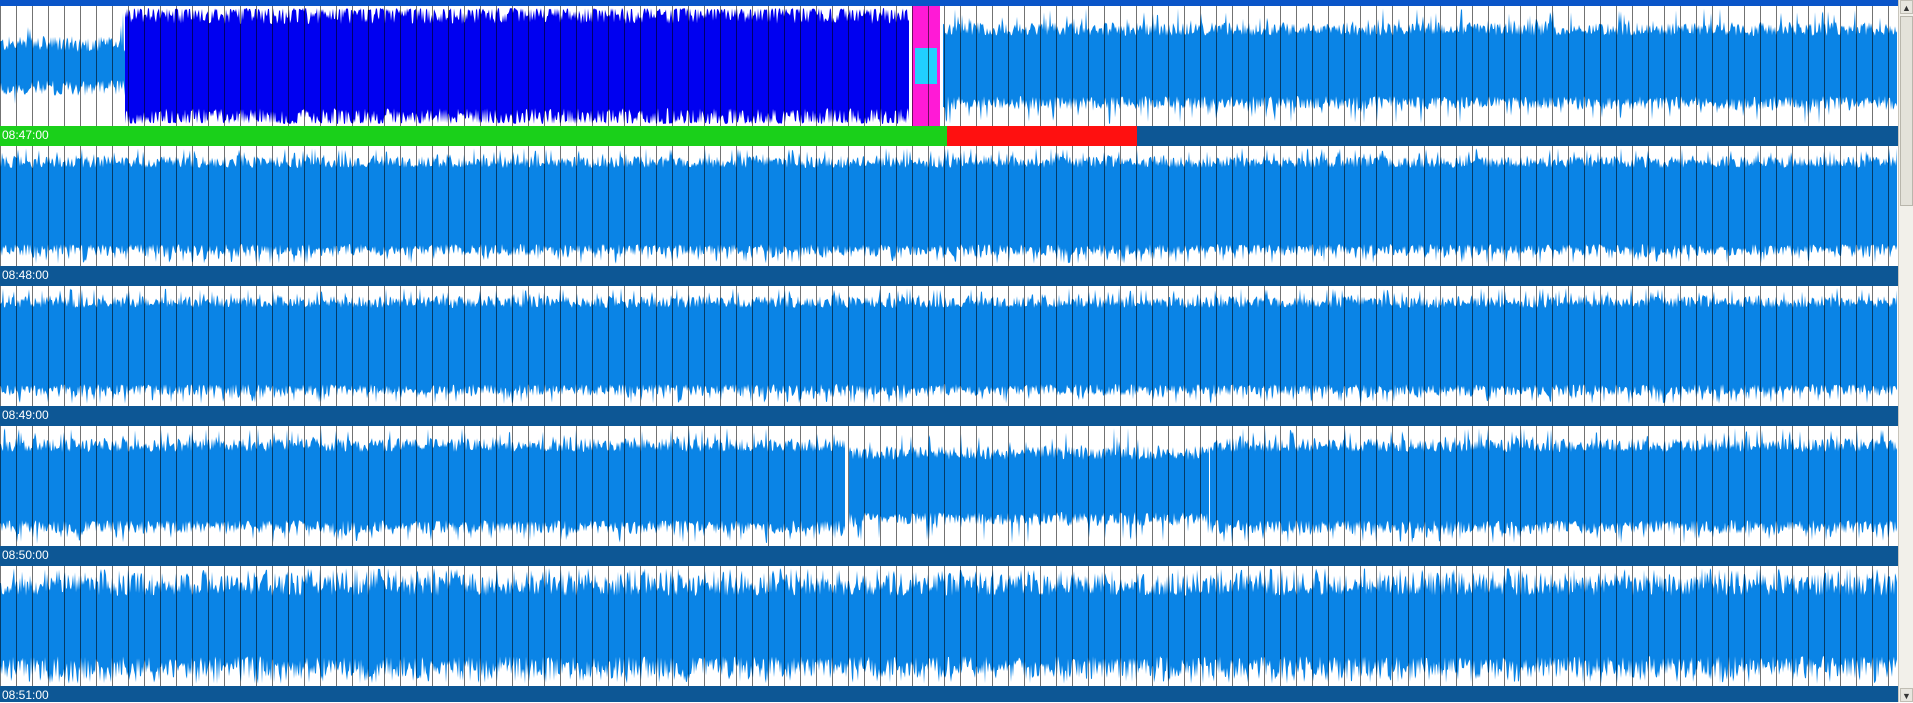 The image size is (1913, 703). Describe the element at coordinates (1906, 111) in the screenshot. I see `scrollbar-thumb` at that location.